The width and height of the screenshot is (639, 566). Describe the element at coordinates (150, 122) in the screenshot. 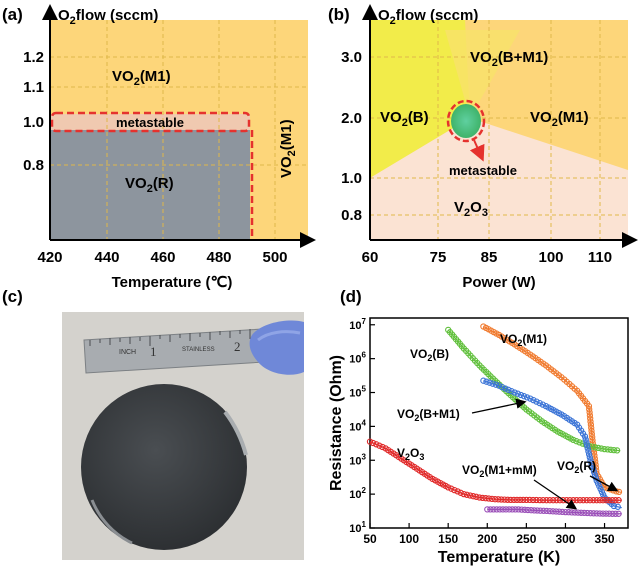

I see `region-label-metastable: metastable` at that location.